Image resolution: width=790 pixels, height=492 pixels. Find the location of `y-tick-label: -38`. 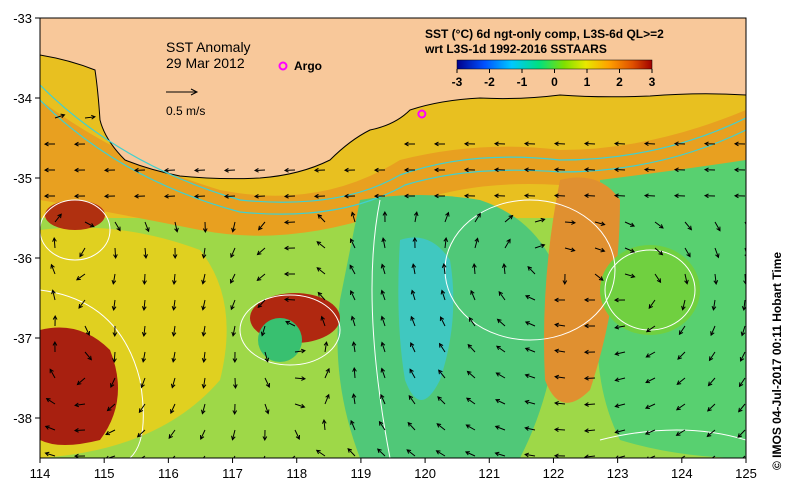

y-tick-label: -38 is located at coordinates (22, 418).